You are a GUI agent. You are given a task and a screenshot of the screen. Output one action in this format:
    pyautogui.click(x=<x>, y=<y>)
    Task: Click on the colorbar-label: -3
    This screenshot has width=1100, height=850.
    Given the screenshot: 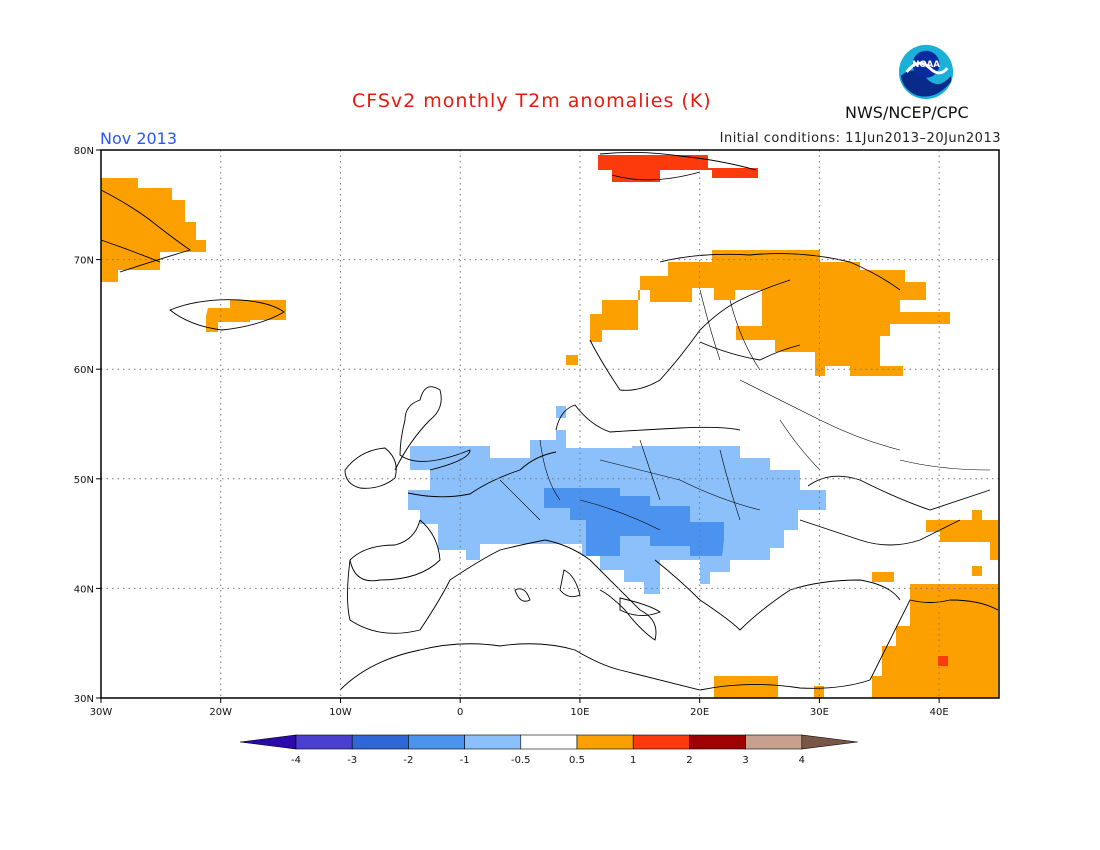 What is the action you would take?
    pyautogui.click(x=352, y=760)
    